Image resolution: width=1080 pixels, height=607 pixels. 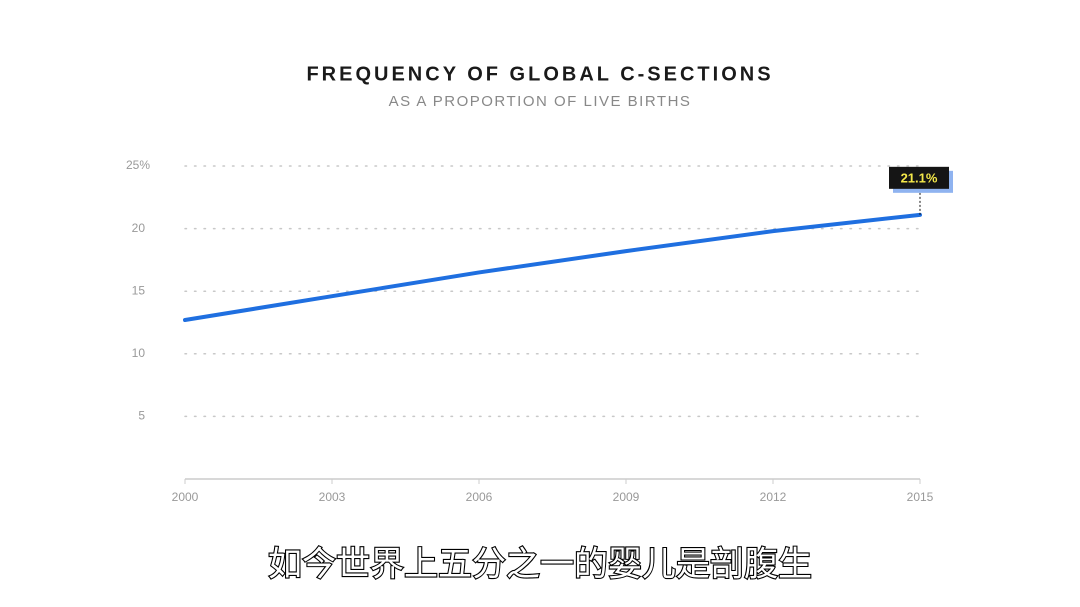 I want to click on x-tick-label: 2009, so click(x=626, y=497).